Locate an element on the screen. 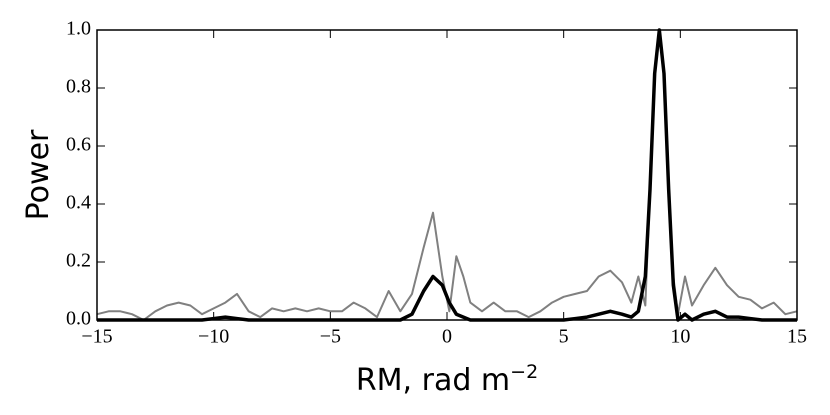  x-axis-label-main: RM, rad m is located at coordinates (433, 380).